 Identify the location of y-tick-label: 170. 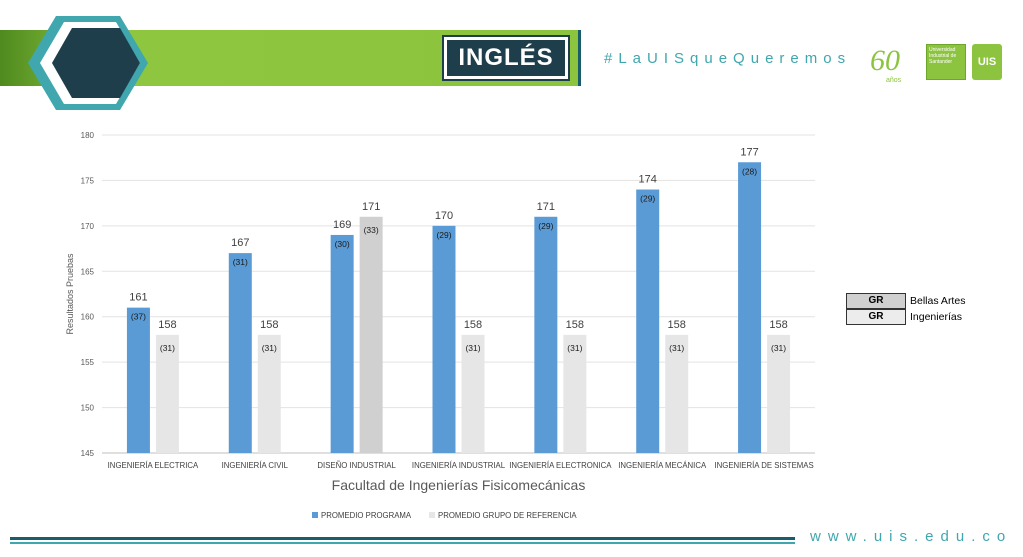
(88, 226).